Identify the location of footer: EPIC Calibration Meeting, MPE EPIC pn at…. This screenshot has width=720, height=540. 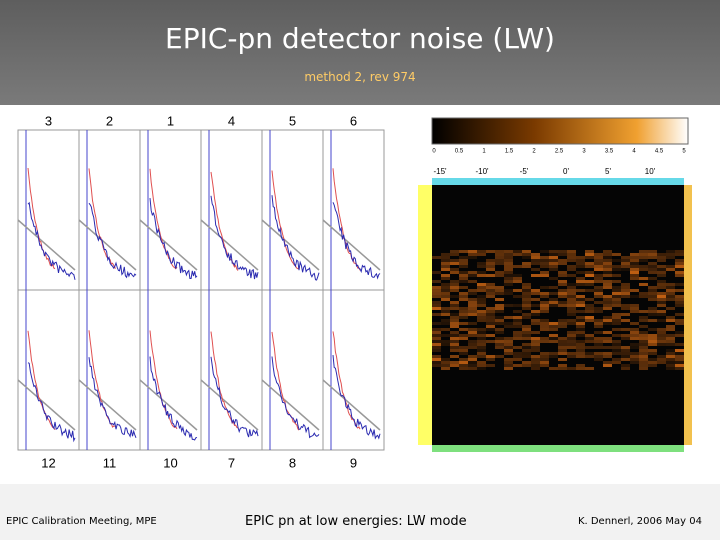
(360, 512).